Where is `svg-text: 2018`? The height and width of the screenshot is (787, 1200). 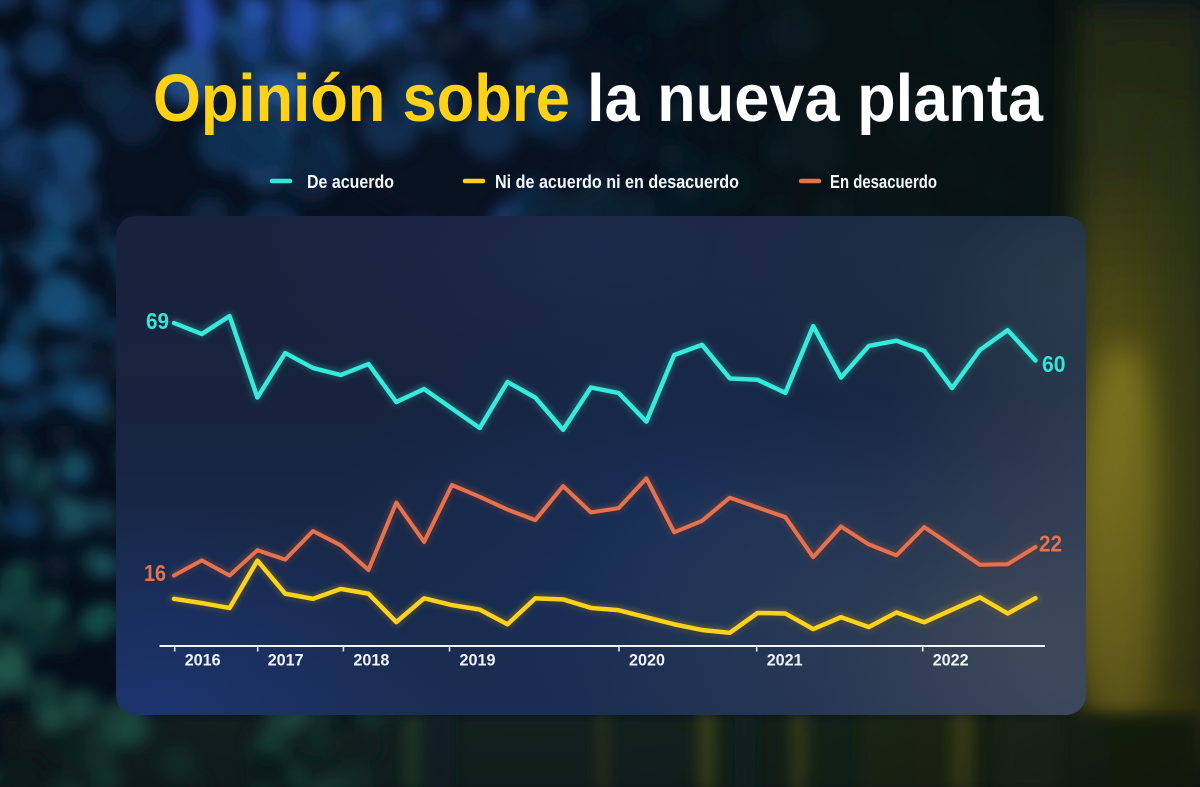 svg-text: 2018 is located at coordinates (371, 661).